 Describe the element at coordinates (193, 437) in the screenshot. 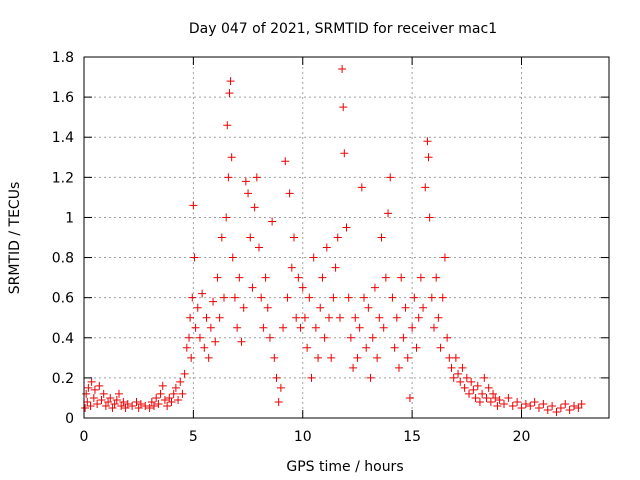

I see `x-tick-label: 5` at that location.